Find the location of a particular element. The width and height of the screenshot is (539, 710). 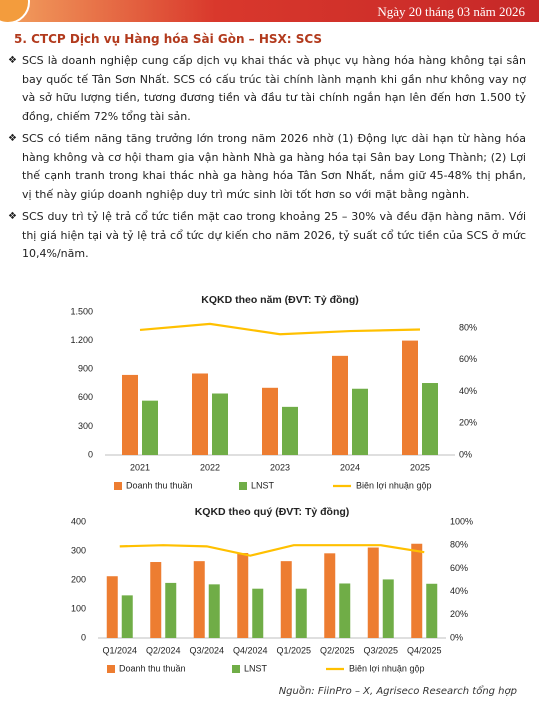

y-tick-label: 200 is located at coordinates (78, 579).